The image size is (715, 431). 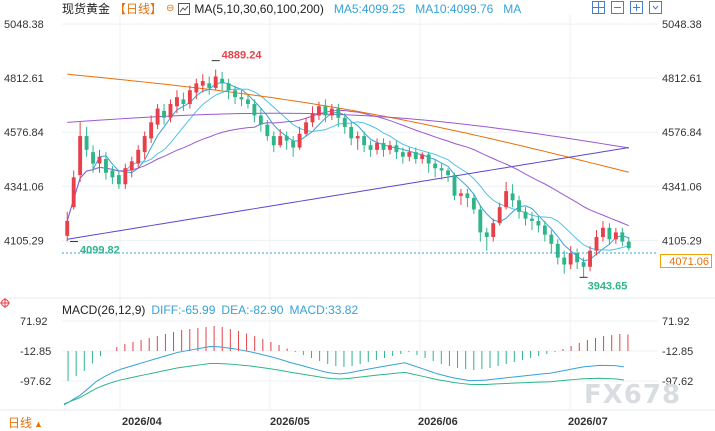 What do you see at coordinates (24, 133) in the screenshot?
I see `price-tick-label-left: 4576.84` at bounding box center [24, 133].